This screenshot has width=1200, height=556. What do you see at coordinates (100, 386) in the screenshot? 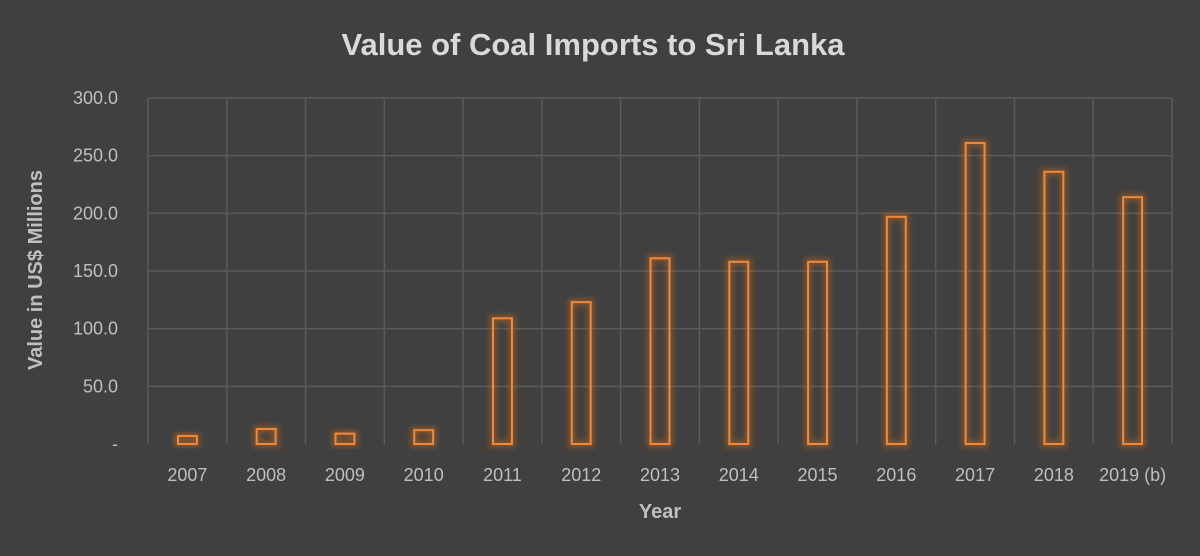
I see `y-tick-label: 50.0` at bounding box center [100, 386].